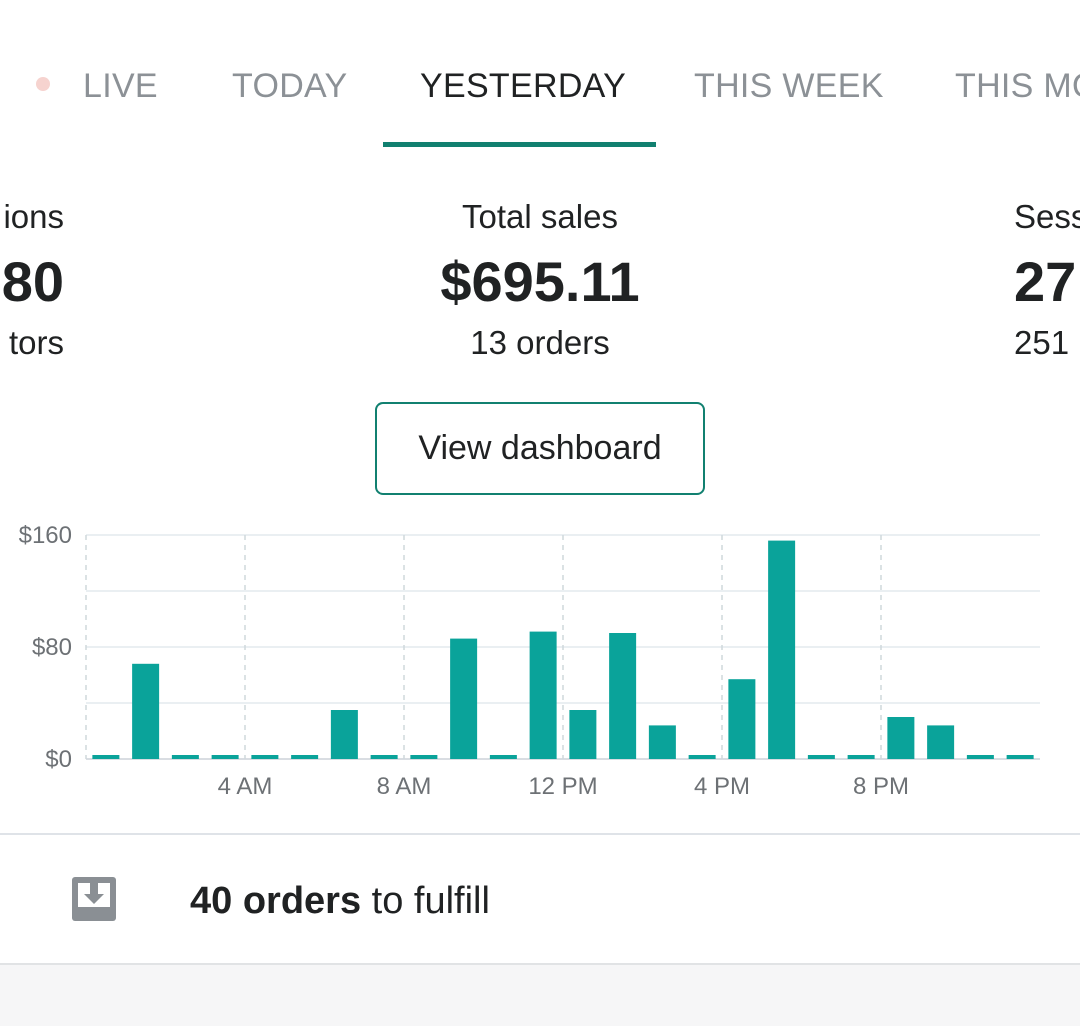 The image size is (1080, 1026). What do you see at coordinates (562, 786) in the screenshot?
I see `x-tick-label: 12 PM` at bounding box center [562, 786].